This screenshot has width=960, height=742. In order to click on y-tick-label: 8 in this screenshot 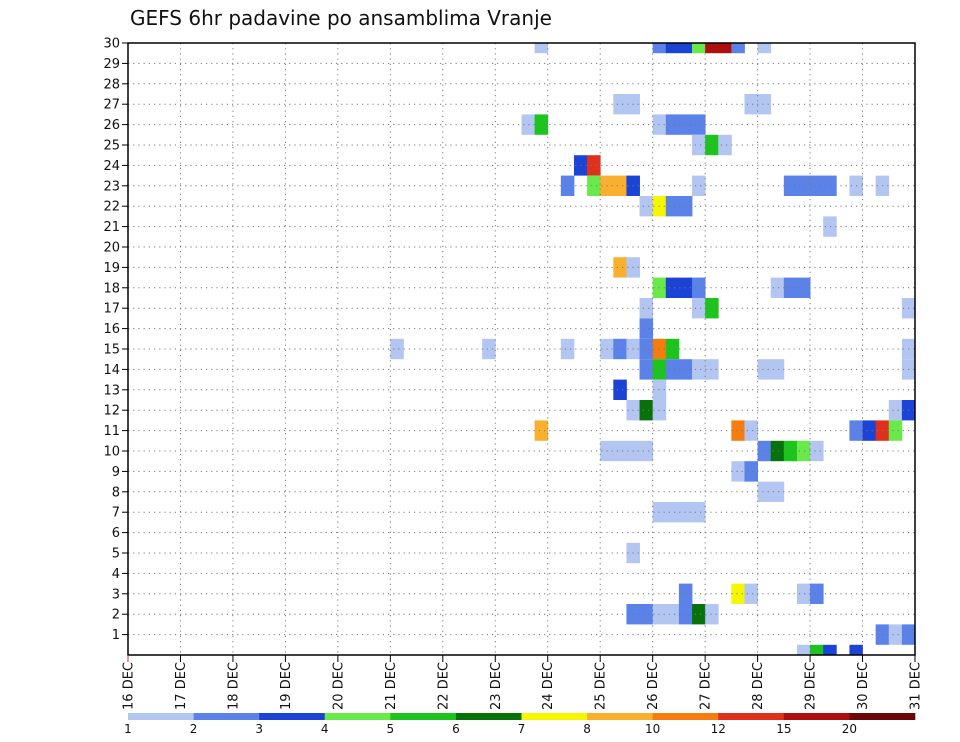, I will do `click(116, 492)`.